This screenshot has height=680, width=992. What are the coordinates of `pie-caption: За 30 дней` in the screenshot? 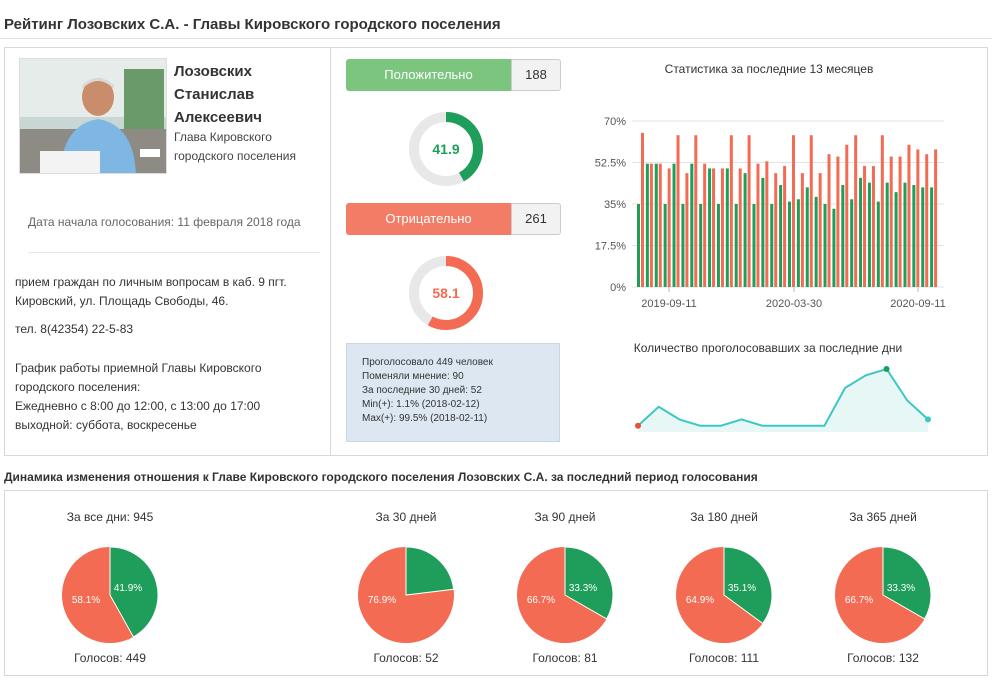 It's located at (406, 517).